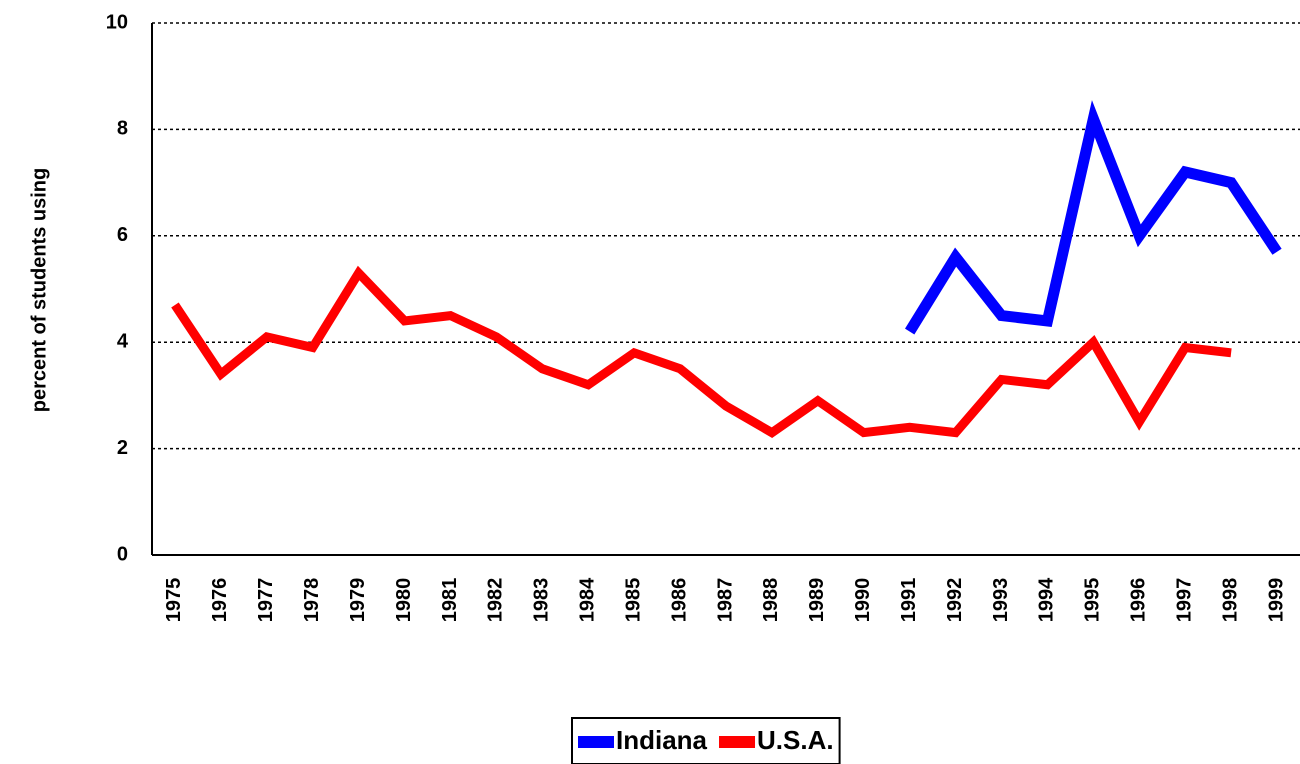 The width and height of the screenshot is (1300, 764). Describe the element at coordinates (496, 600) in the screenshot. I see `x-tick-label: 1982` at that location.